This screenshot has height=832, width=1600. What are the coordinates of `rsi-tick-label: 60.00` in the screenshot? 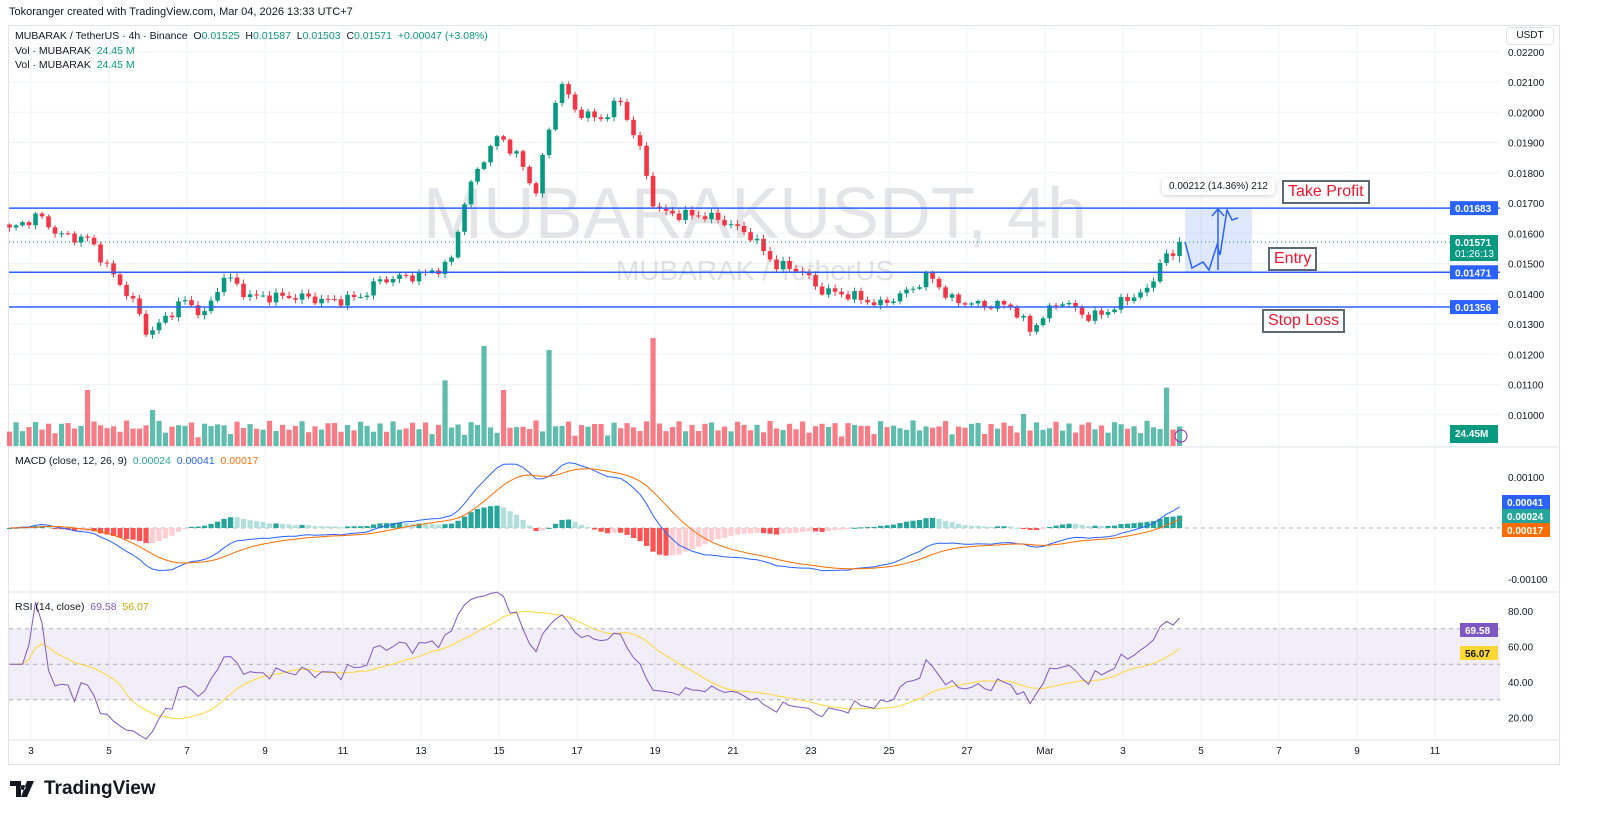 It's located at (1520, 648).